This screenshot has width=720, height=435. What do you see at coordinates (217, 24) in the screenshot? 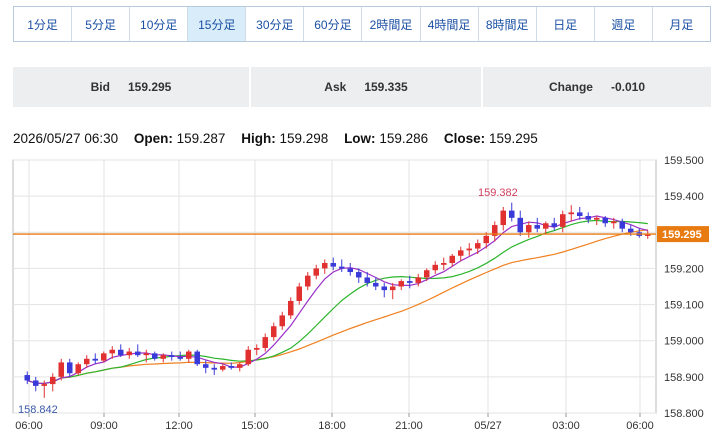
I see `tab-timeframe-4: 15分足` at bounding box center [217, 24].